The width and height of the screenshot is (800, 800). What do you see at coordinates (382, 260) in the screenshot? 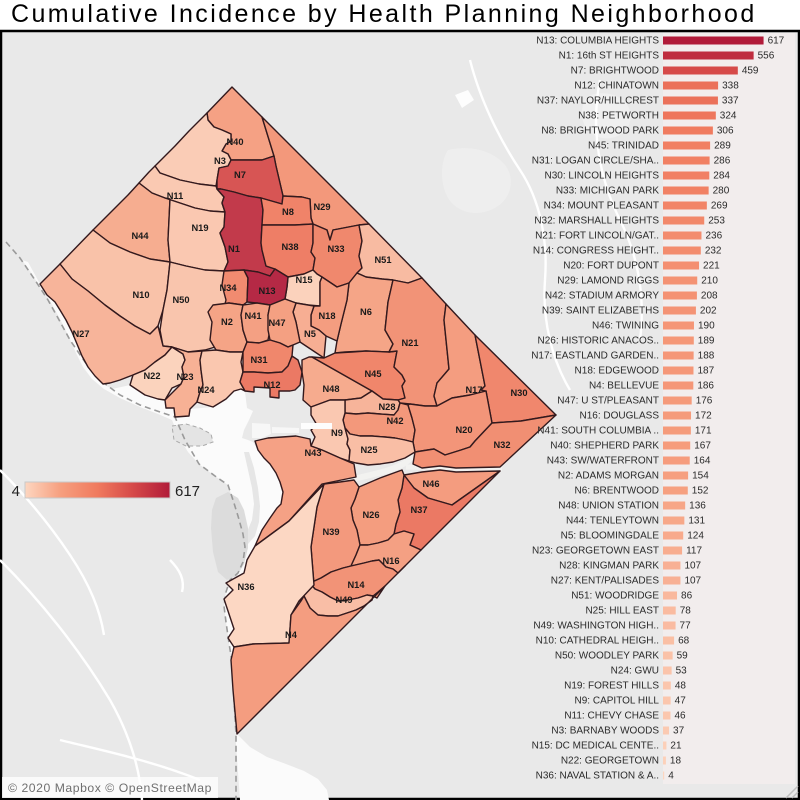
I see `svg-text: N51` at bounding box center [382, 260].